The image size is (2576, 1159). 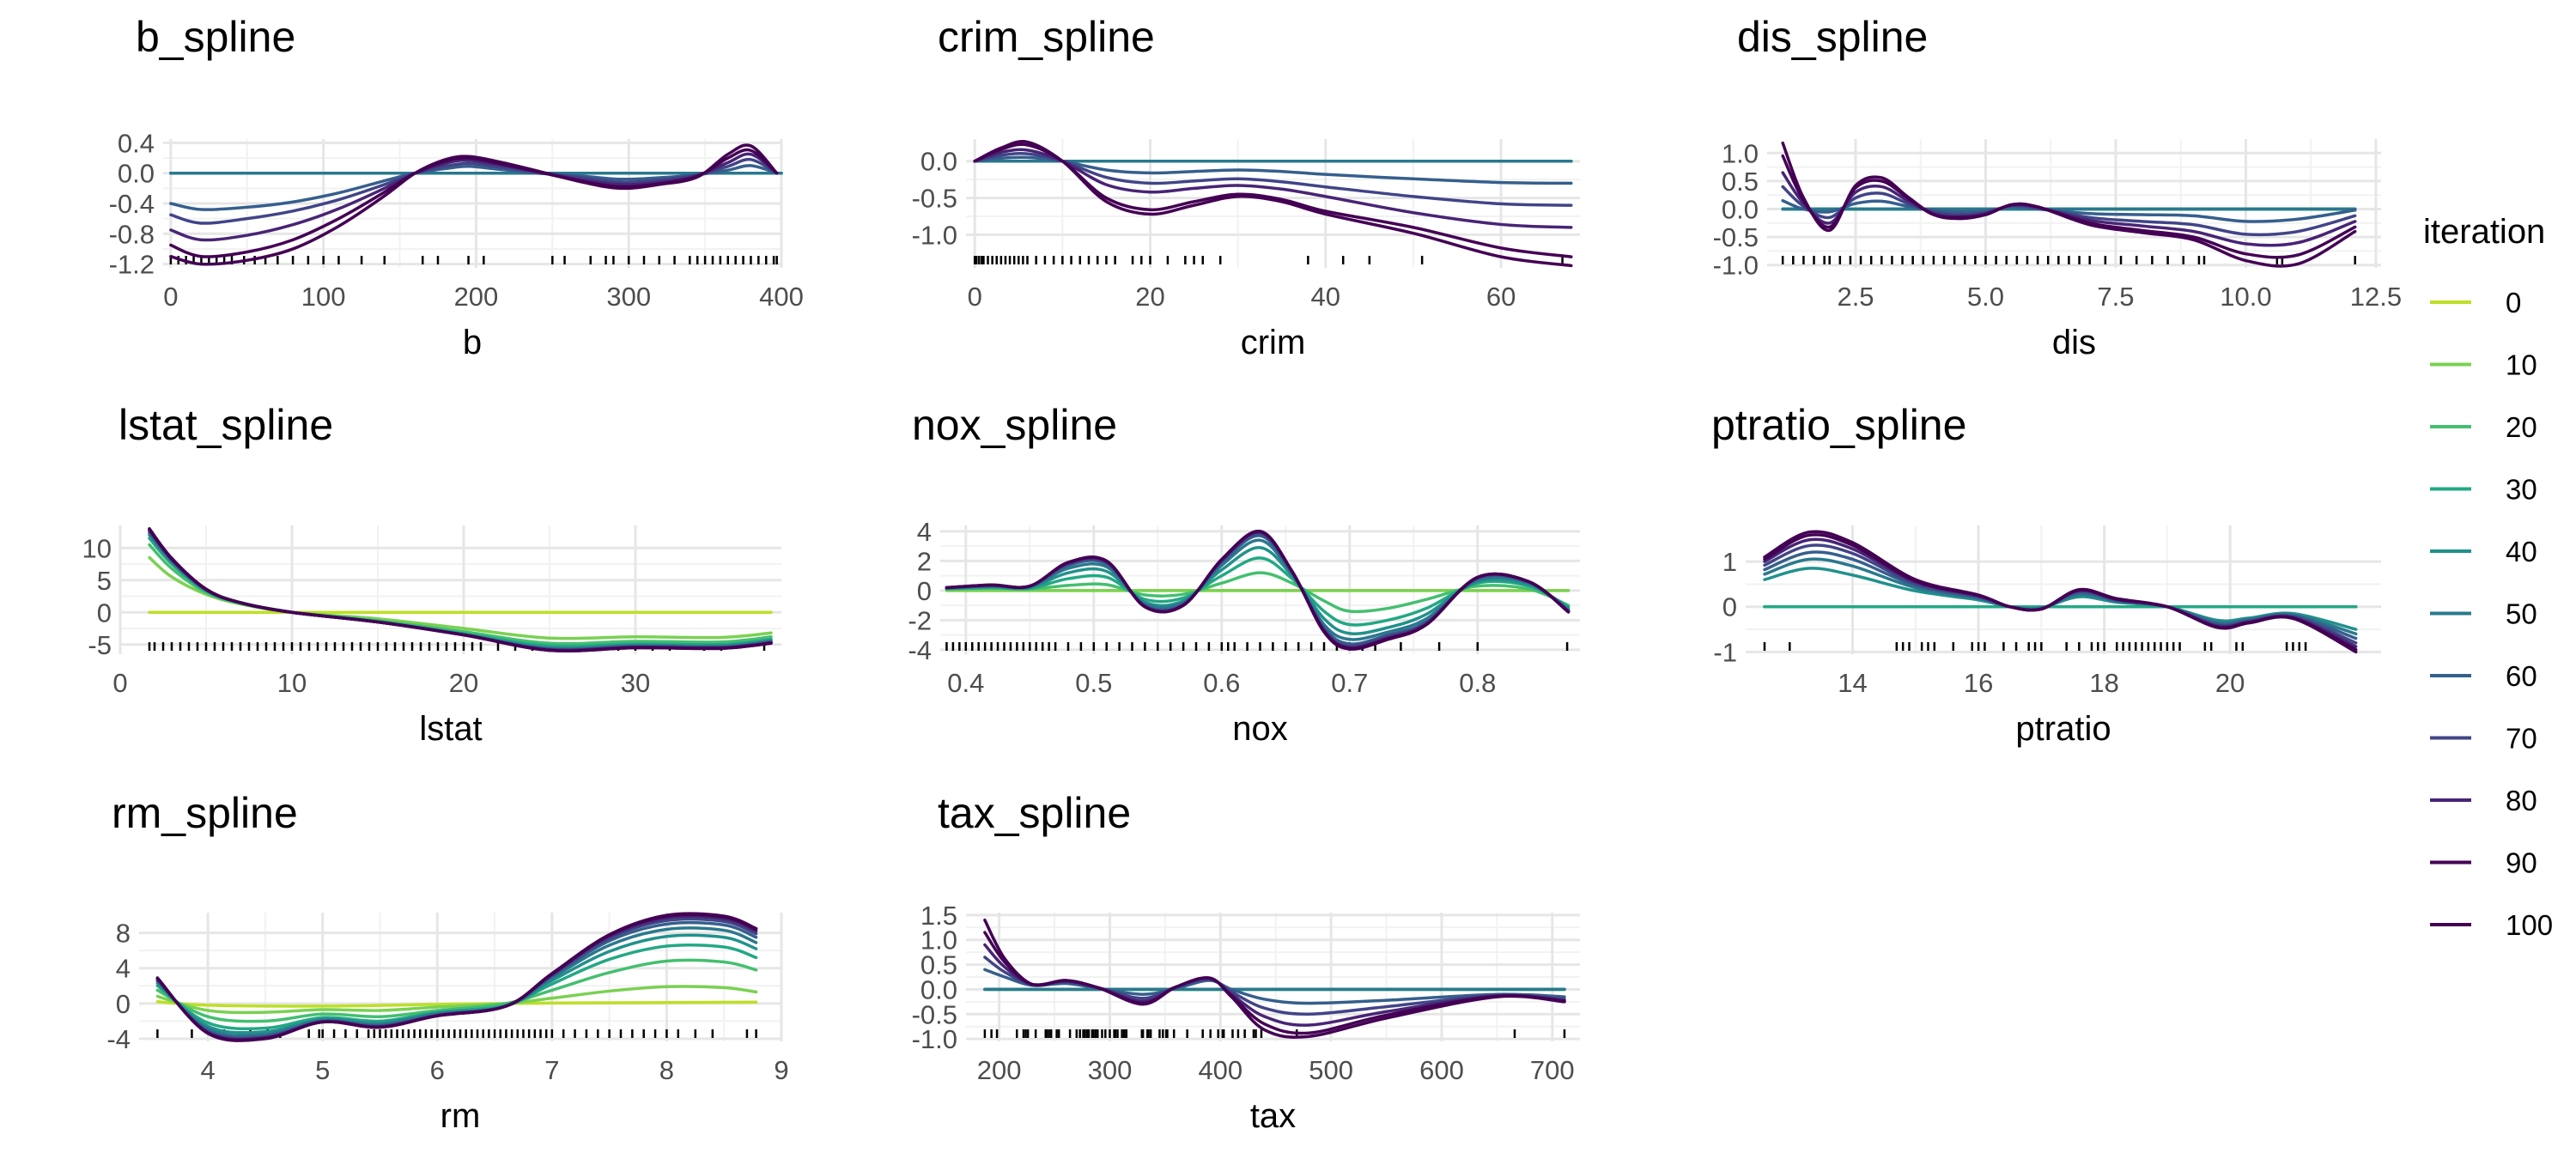 What do you see at coordinates (137, 143) in the screenshot?
I see `y-tick-label: 0.4` at bounding box center [137, 143].